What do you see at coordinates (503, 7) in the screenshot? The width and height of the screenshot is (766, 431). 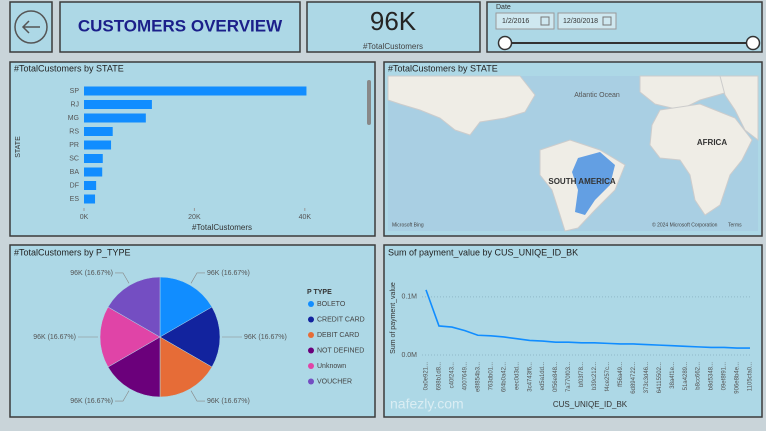 I see `slicer-label: Date` at bounding box center [503, 7].